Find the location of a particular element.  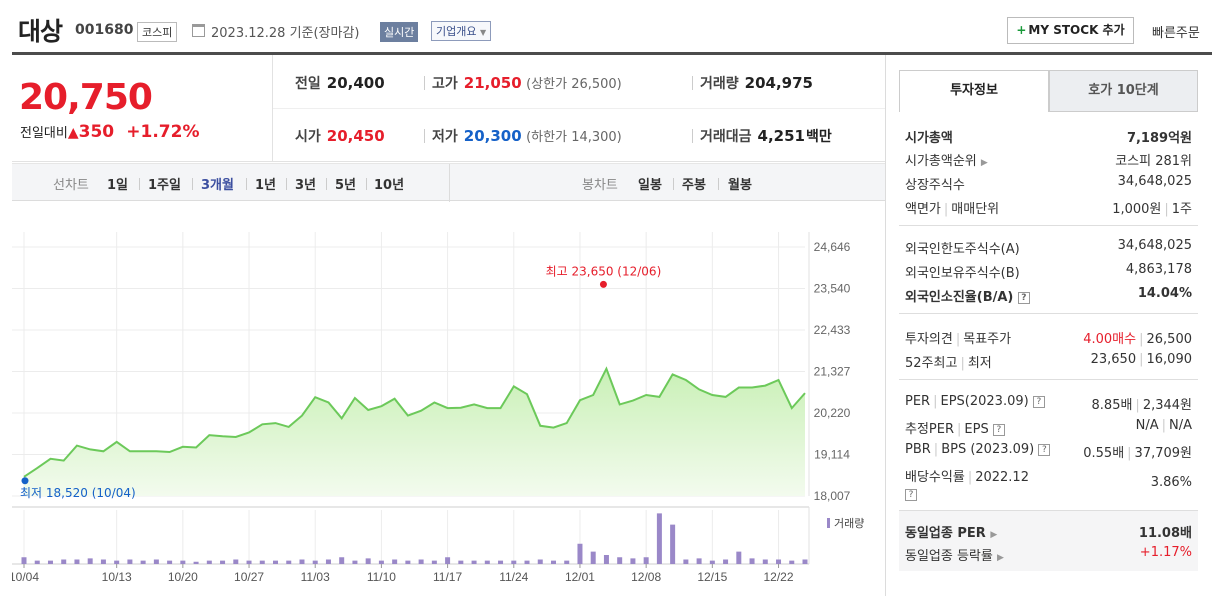

period-3m: 3개월 is located at coordinates (217, 185).